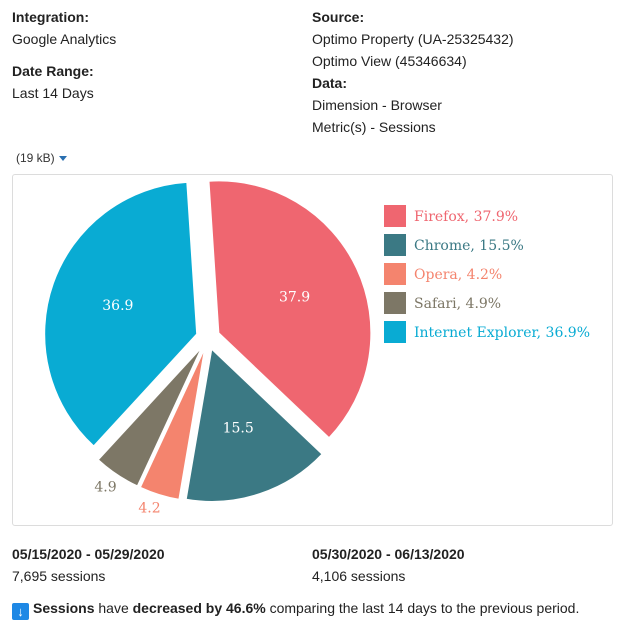 The width and height of the screenshot is (623, 627). I want to click on period-current-range: 05/30/2020 - 06/13/2020, so click(388, 554).